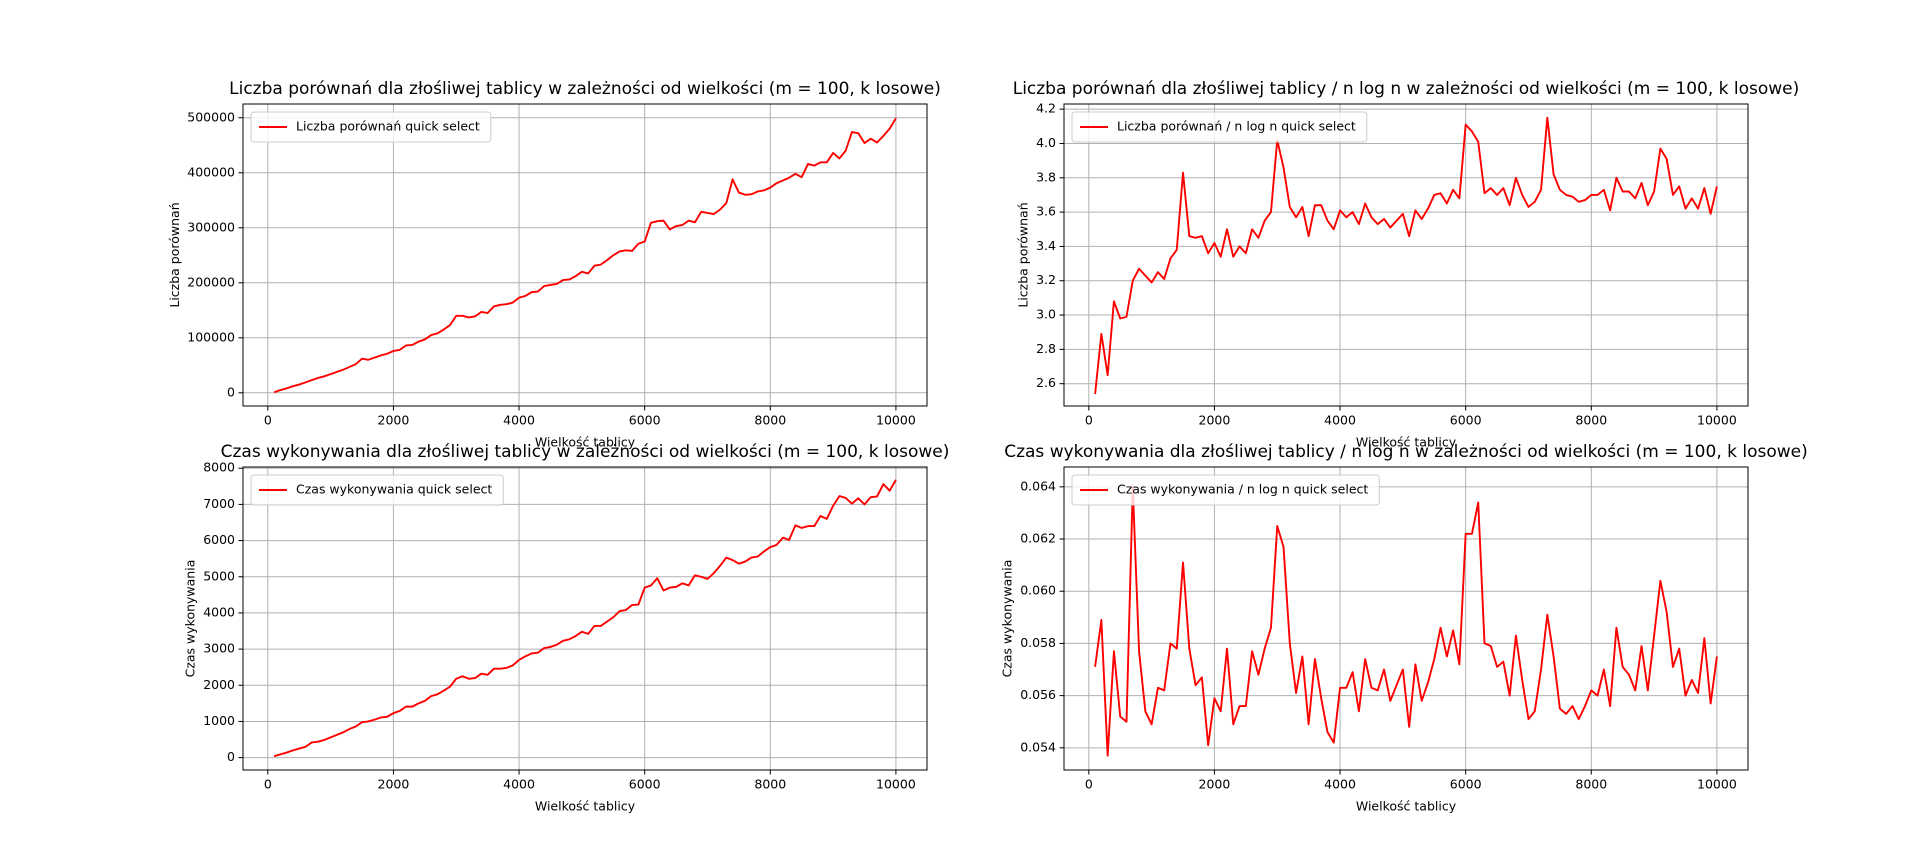  Describe the element at coordinates (1046, 108) in the screenshot. I see `y-tick-label: 4.2` at that location.